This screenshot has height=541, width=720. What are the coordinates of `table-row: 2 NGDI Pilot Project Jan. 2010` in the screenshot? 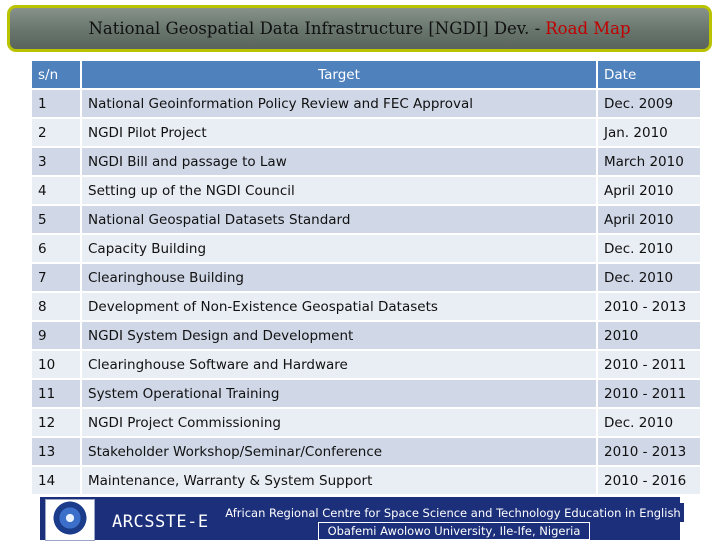 It's located at (366, 132).